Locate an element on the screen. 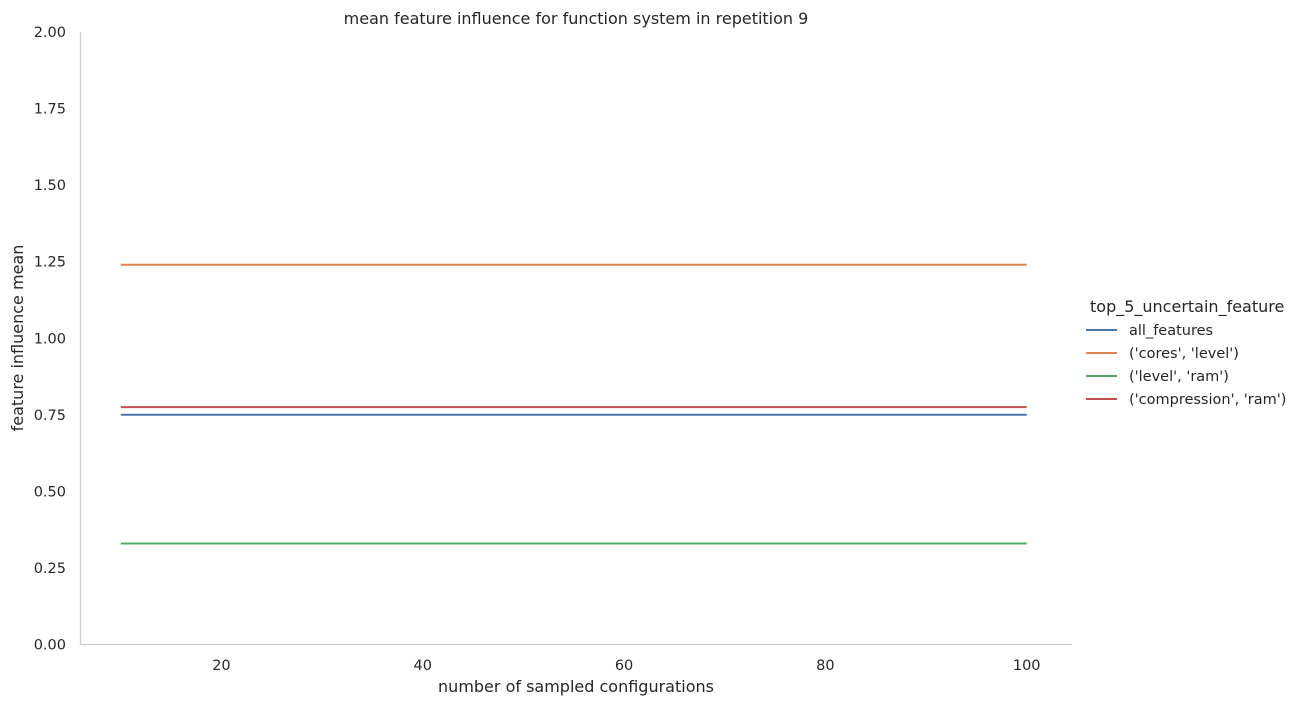 This screenshot has height=706, width=1309. y-tick-label: 1.50 is located at coordinates (50, 186).